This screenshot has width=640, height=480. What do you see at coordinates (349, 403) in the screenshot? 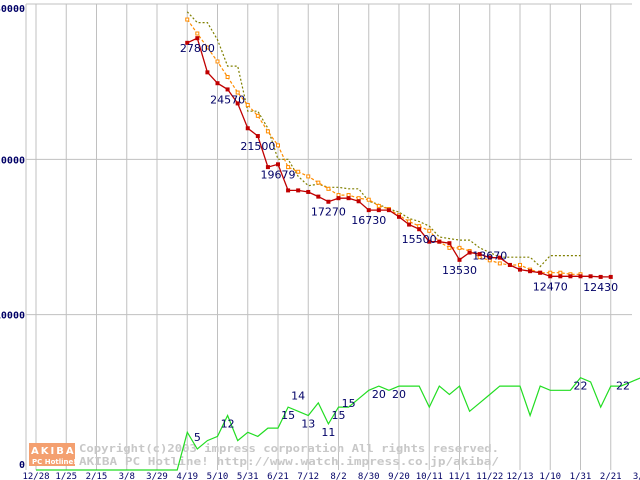
I see `data-label: 15` at bounding box center [349, 403].